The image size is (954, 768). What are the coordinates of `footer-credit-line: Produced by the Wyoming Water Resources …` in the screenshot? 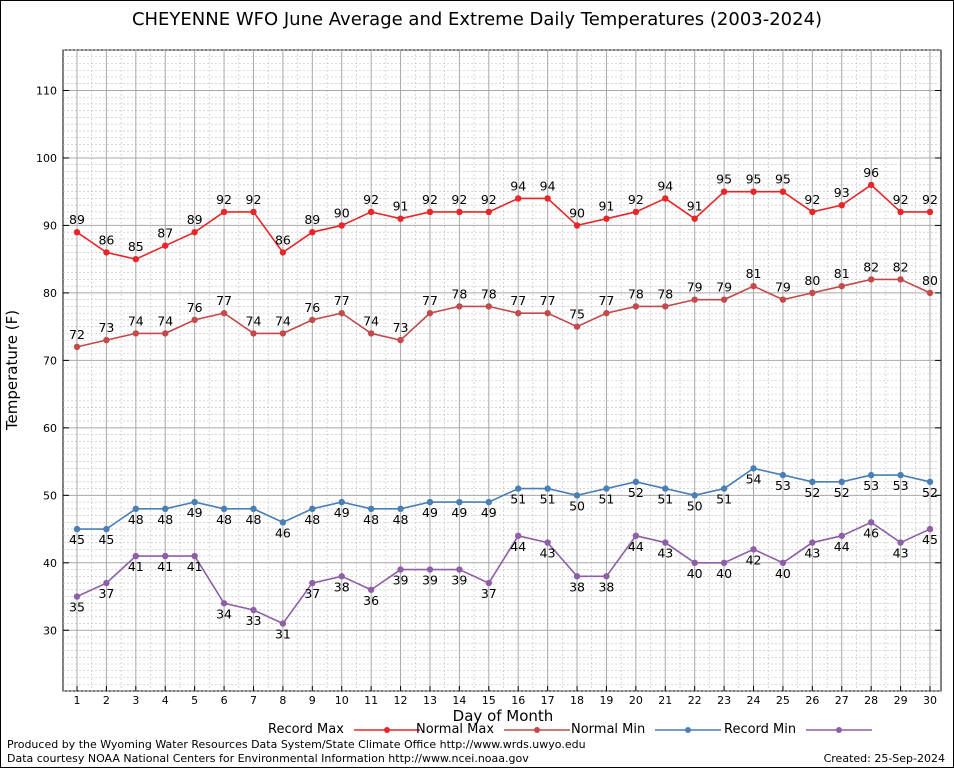 It's located at (296, 744).